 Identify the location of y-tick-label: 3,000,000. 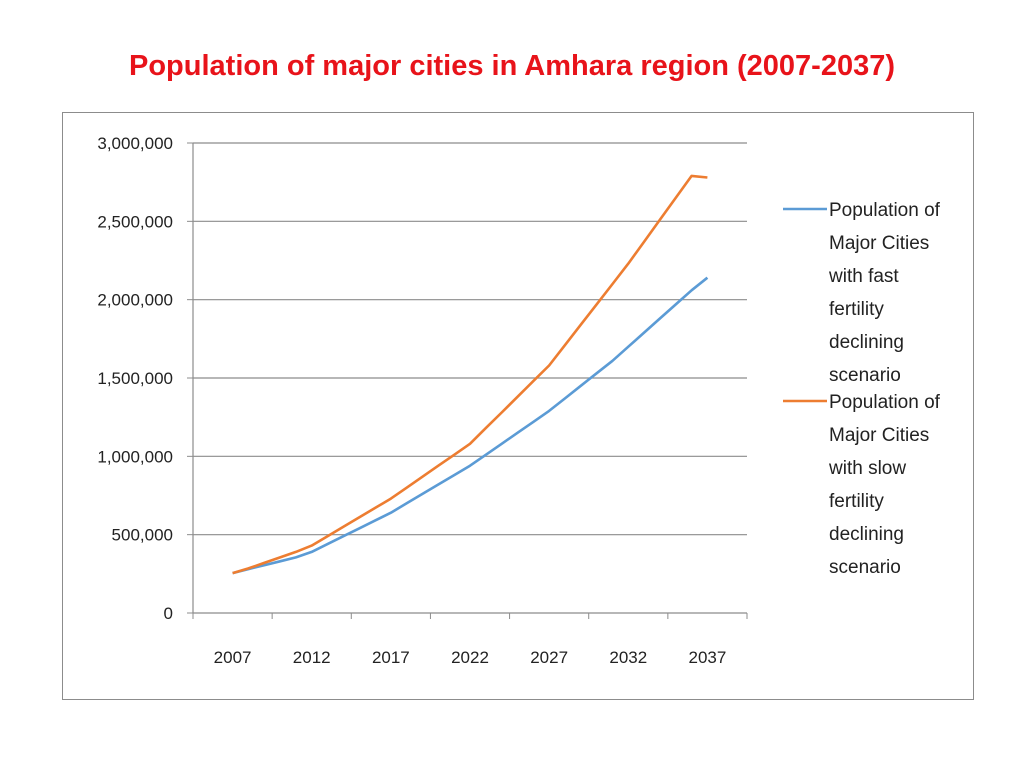
(135, 143).